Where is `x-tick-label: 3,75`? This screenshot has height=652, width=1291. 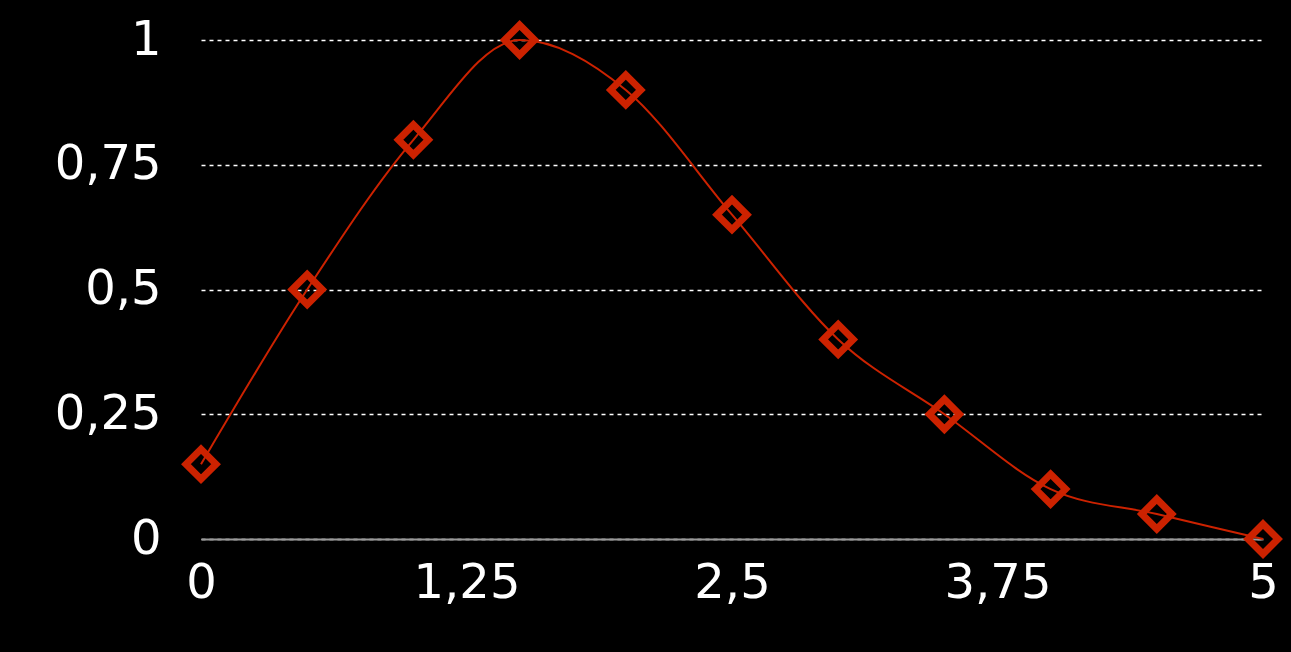
x-tick-label: 3,75 is located at coordinates (998, 580).